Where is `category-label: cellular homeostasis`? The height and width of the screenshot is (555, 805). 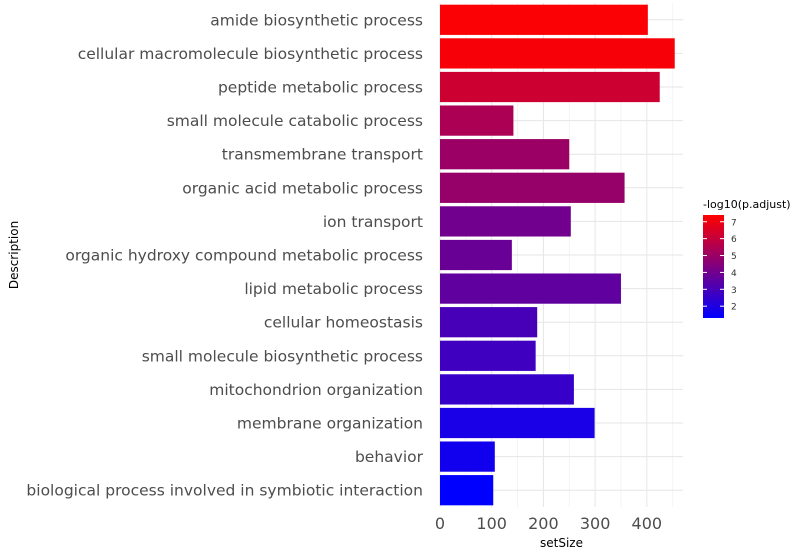 category-label: cellular homeostasis is located at coordinates (343, 323).